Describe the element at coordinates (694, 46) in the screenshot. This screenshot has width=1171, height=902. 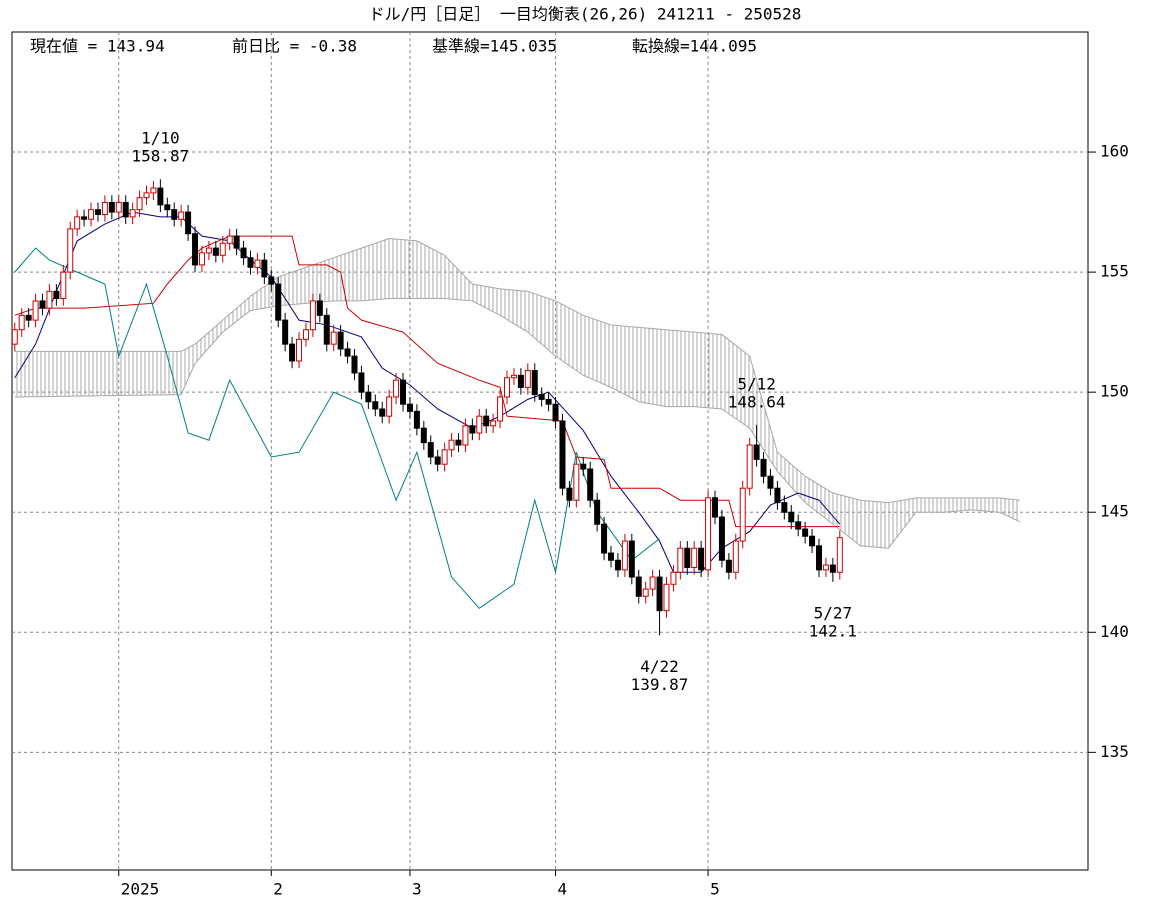
I see `info-text: 転換線=144.095` at that location.